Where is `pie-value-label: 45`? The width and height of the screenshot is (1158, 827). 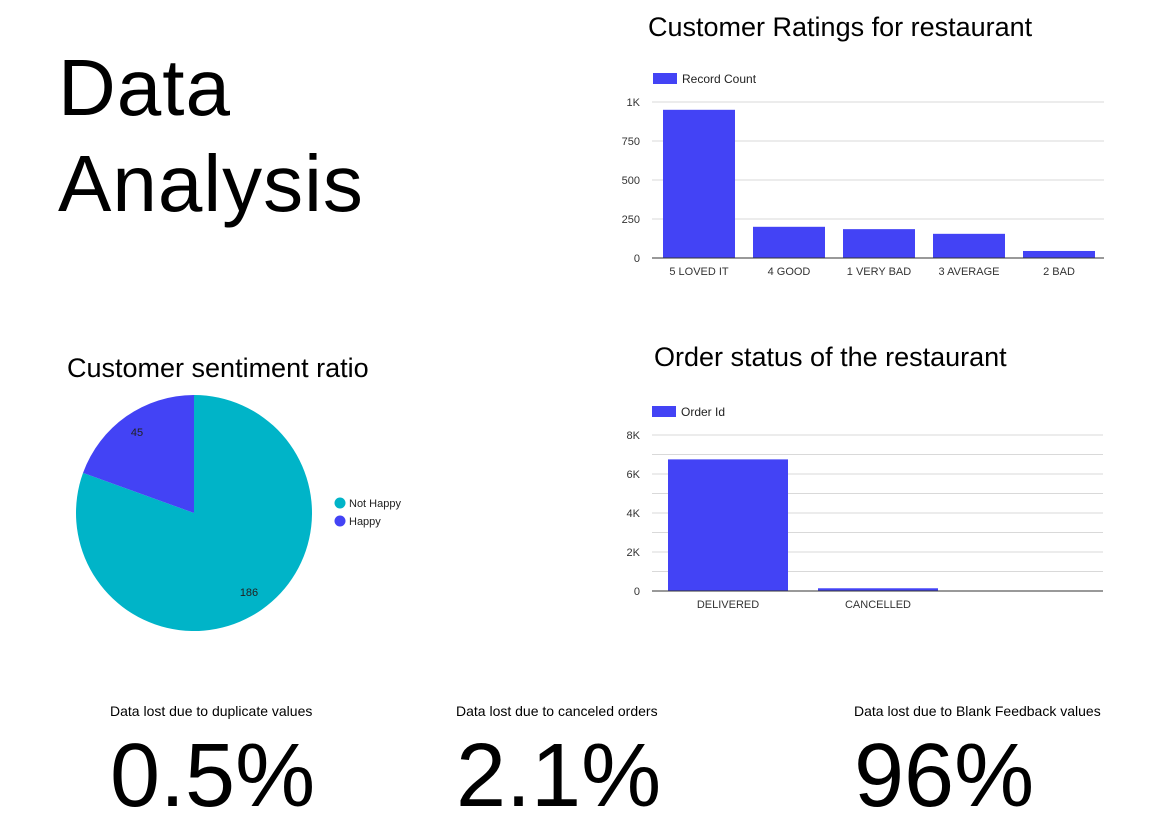 pie-value-label: 45 is located at coordinates (137, 433).